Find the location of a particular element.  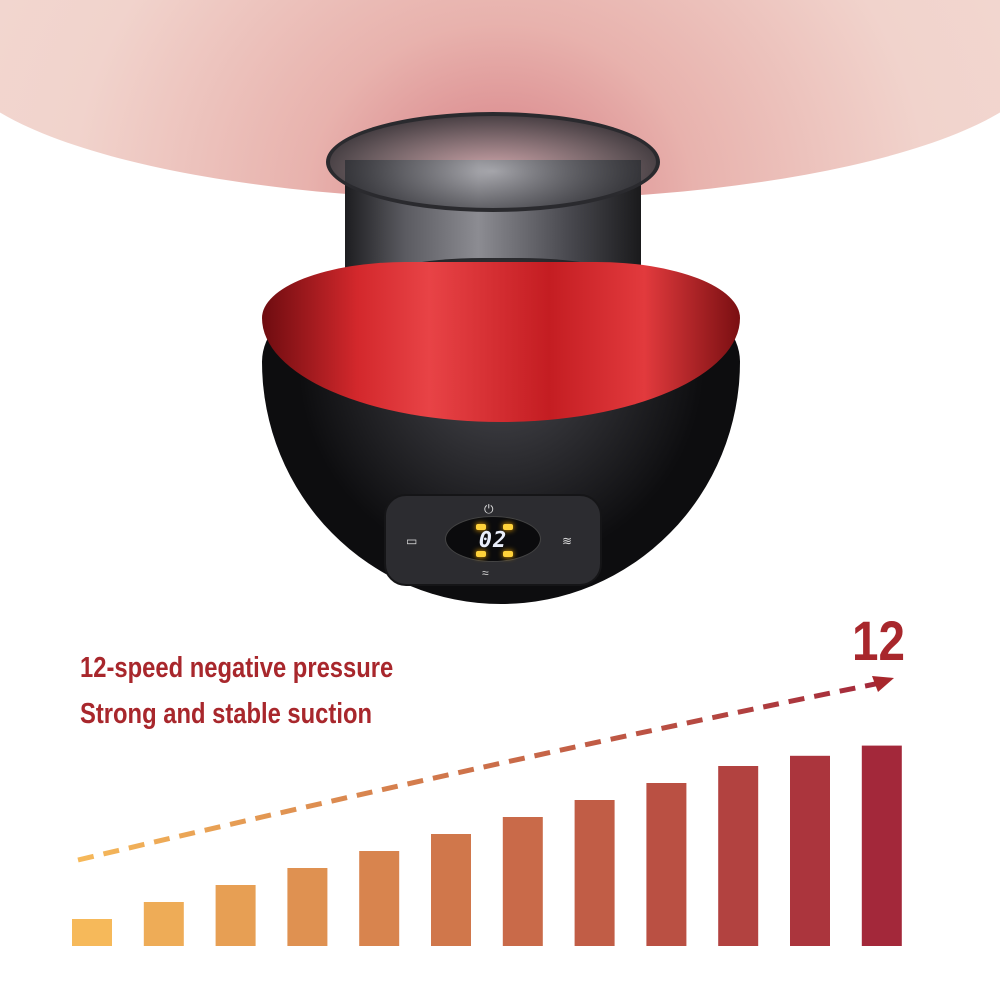

cup-rim is located at coordinates (493, 162).